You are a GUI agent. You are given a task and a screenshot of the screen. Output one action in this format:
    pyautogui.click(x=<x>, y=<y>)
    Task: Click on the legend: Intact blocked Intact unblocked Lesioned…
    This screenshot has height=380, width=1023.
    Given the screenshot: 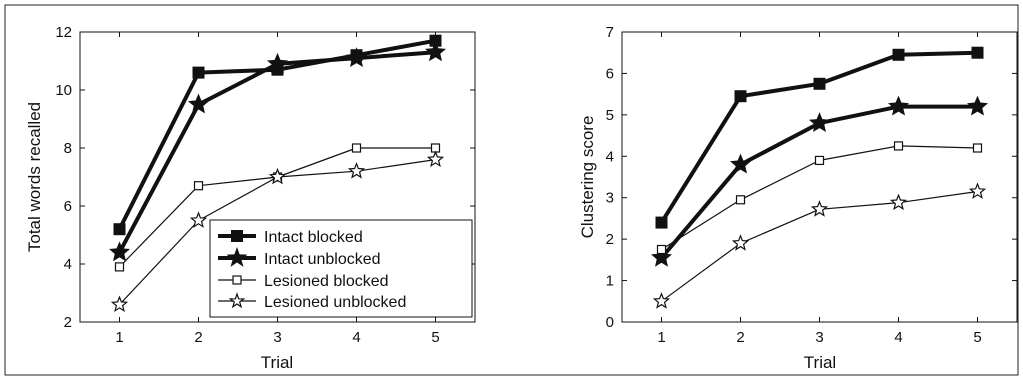 What is the action you would take?
    pyautogui.click(x=341, y=268)
    